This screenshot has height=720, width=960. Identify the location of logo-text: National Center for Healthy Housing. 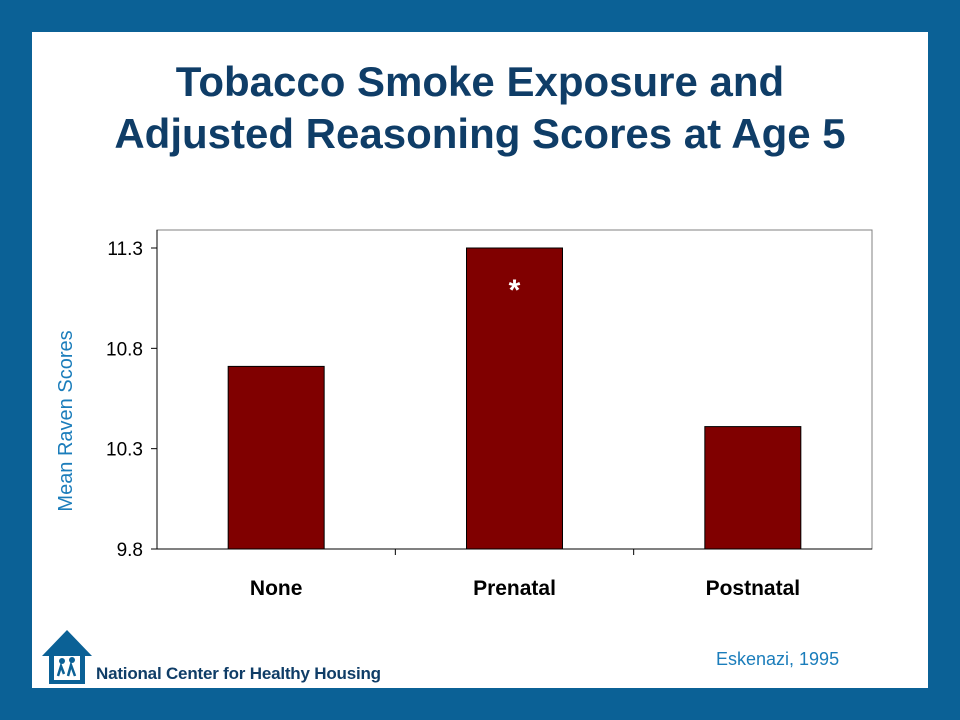
(238, 673).